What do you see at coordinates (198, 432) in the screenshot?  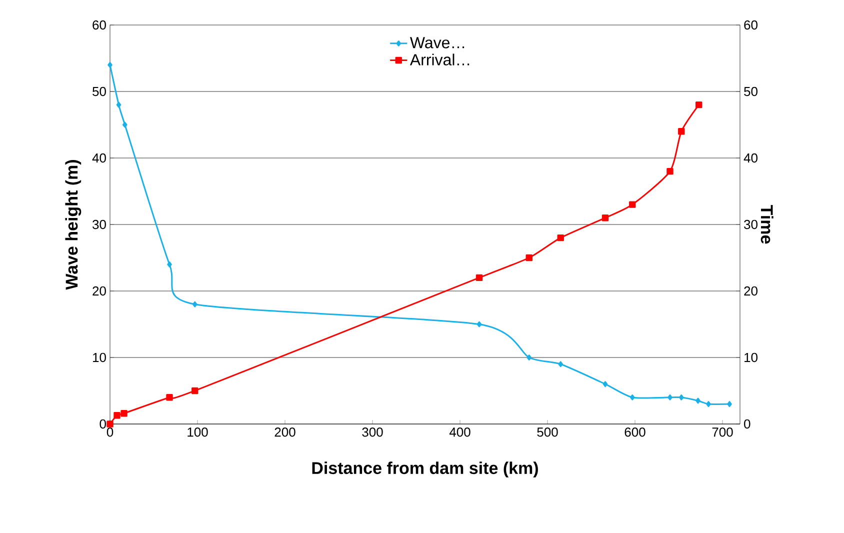 I see `x-tick-label: 100` at bounding box center [198, 432].